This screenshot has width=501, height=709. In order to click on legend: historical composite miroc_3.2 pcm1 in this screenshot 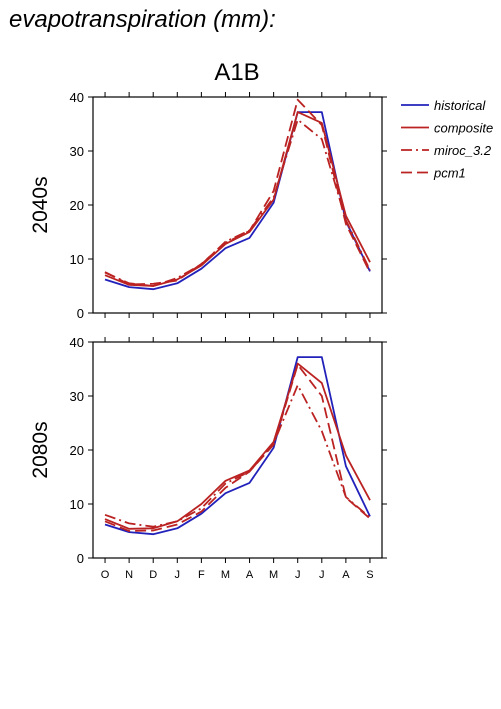, I will do `click(447, 139)`.